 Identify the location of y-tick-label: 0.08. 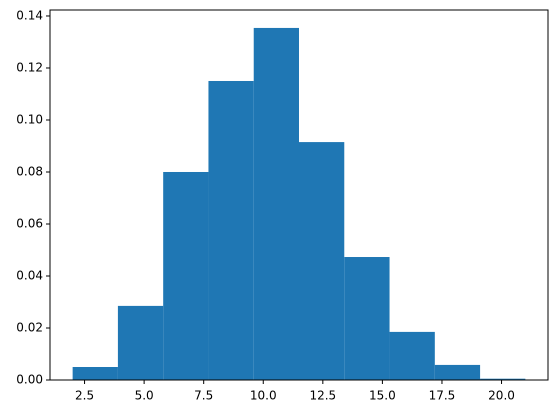
(29, 171).